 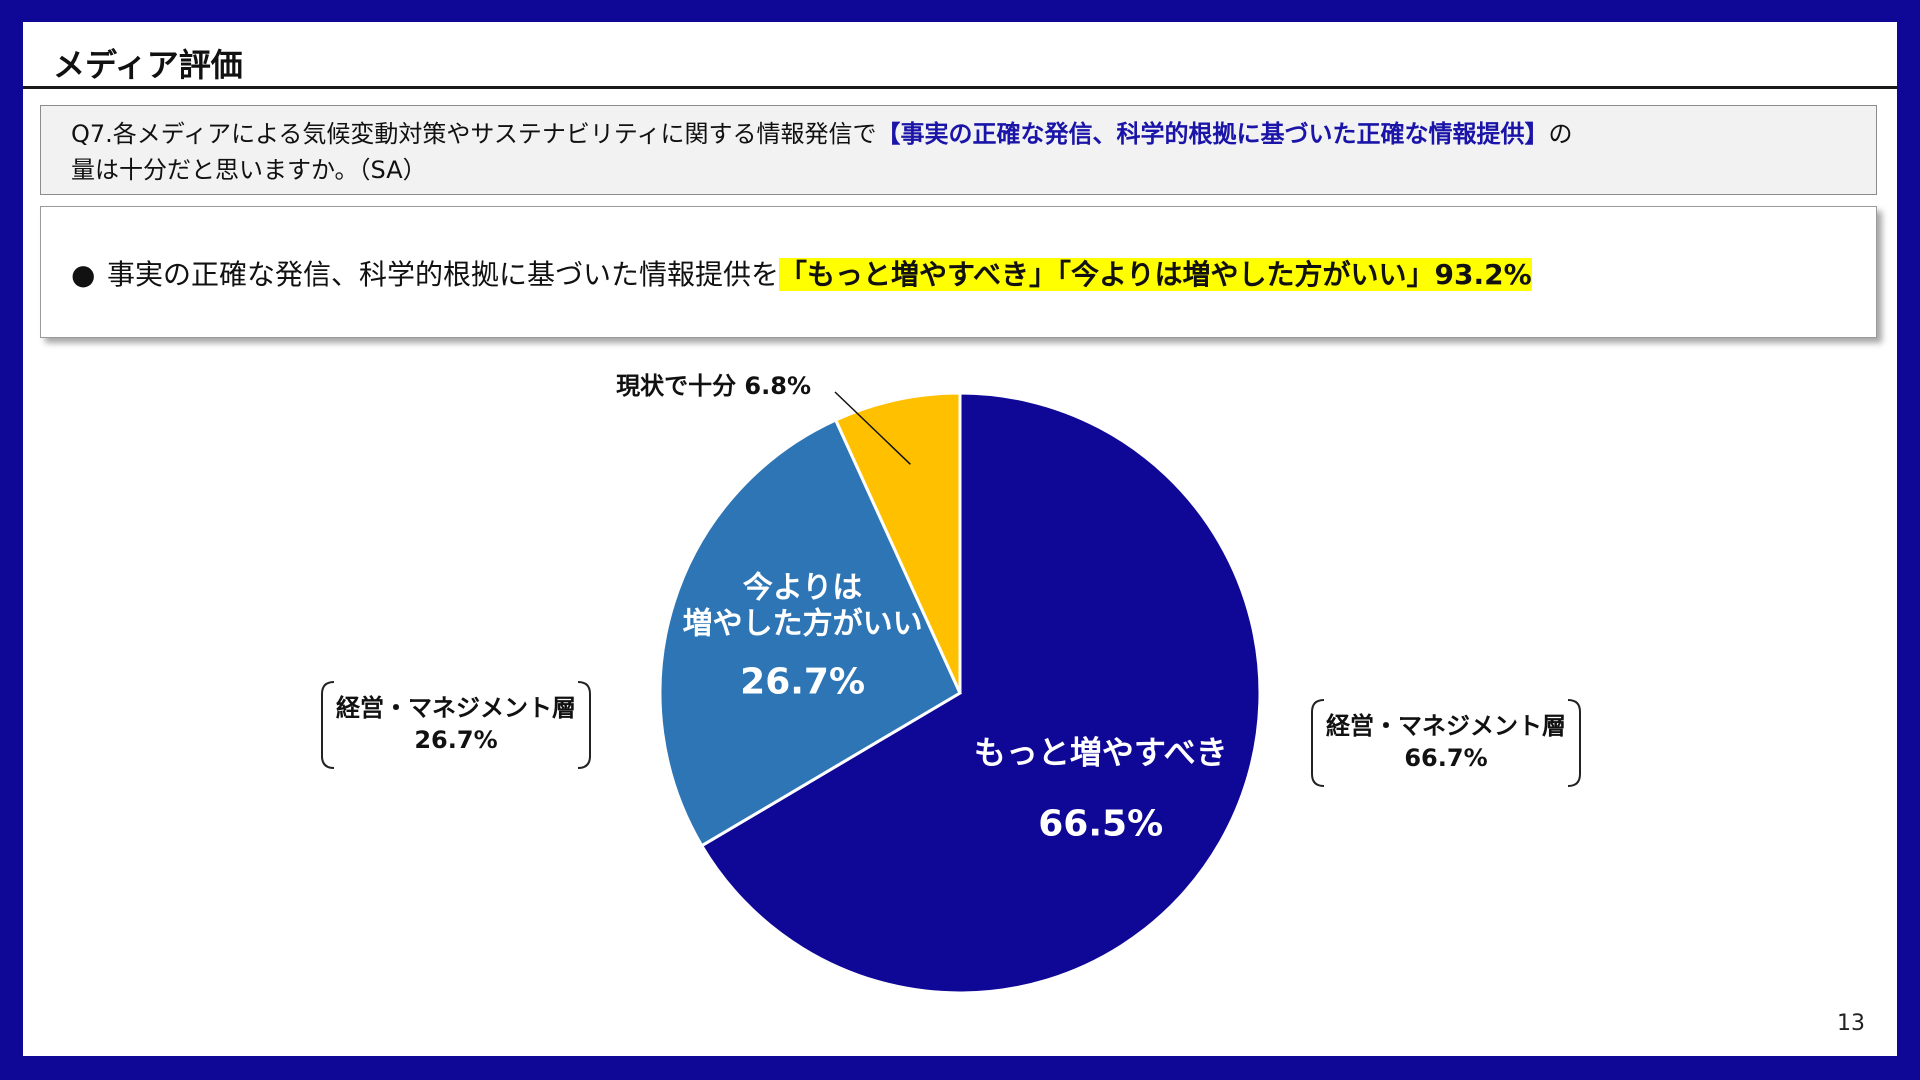 I want to click on summary-highlight: 「もっと増やすべき」「今よりは増やした方がいい」93.2%, so click(x=1155, y=274).